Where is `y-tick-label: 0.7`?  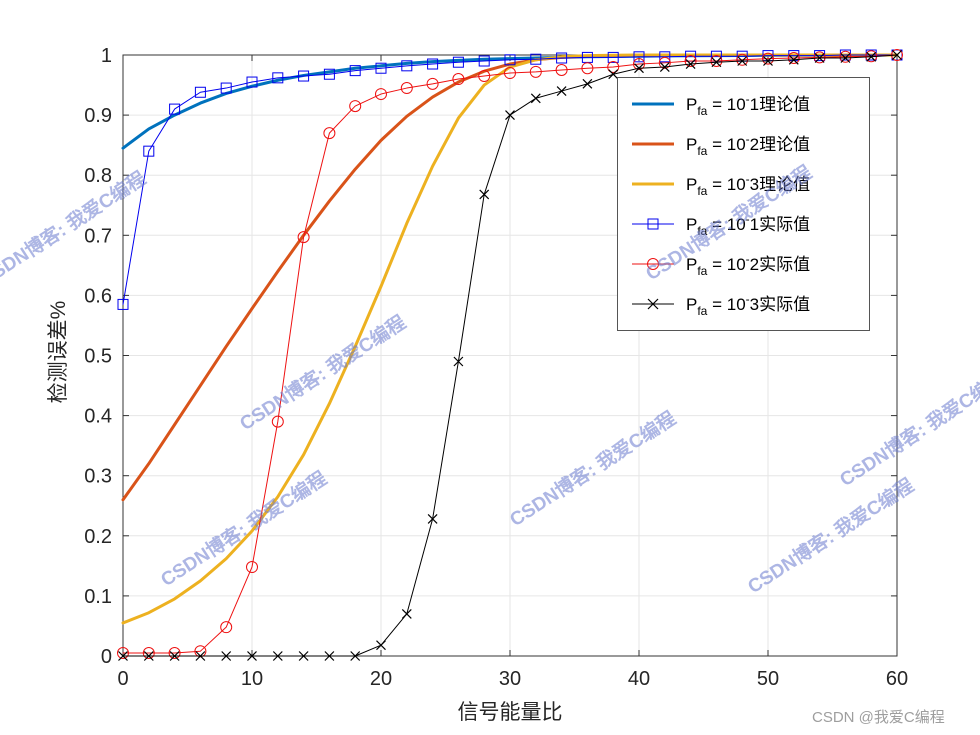 y-tick-label: 0.7 is located at coordinates (98, 236).